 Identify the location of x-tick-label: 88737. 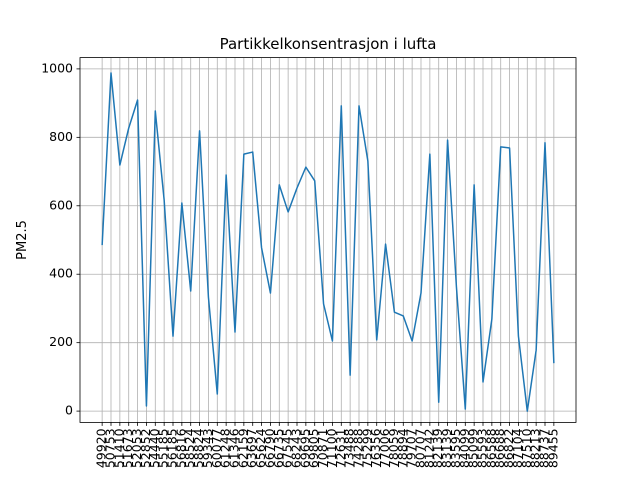
(544, 448).